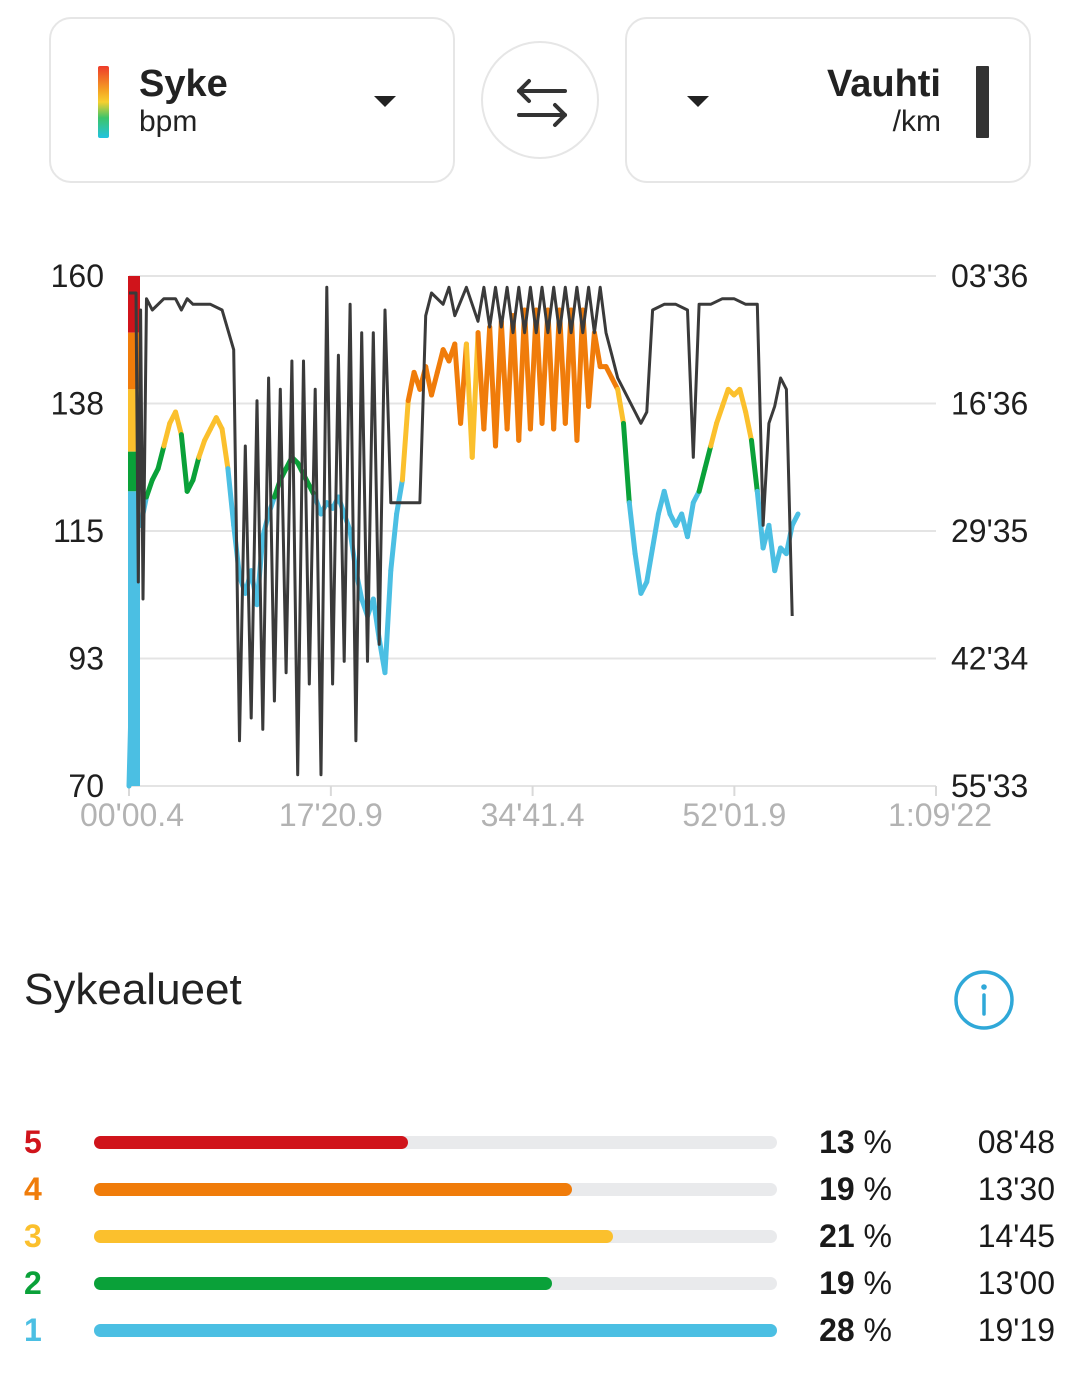 This screenshot has height=1400, width=1079. What do you see at coordinates (989, 404) in the screenshot?
I see `right-axis-tick-label: 16'36` at bounding box center [989, 404].